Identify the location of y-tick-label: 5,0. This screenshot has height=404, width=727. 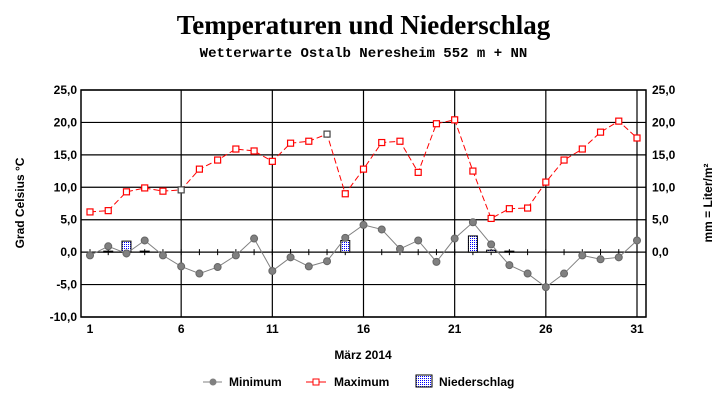
(68, 220).